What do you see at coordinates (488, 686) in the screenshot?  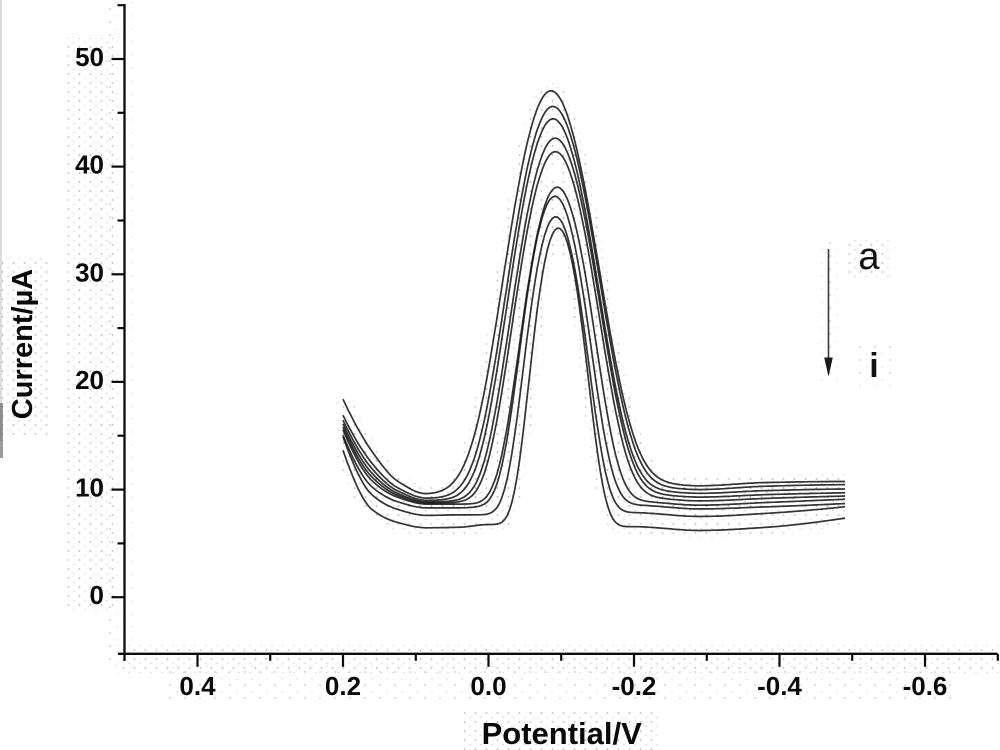 I see `svg-text: 0.0` at bounding box center [488, 686].